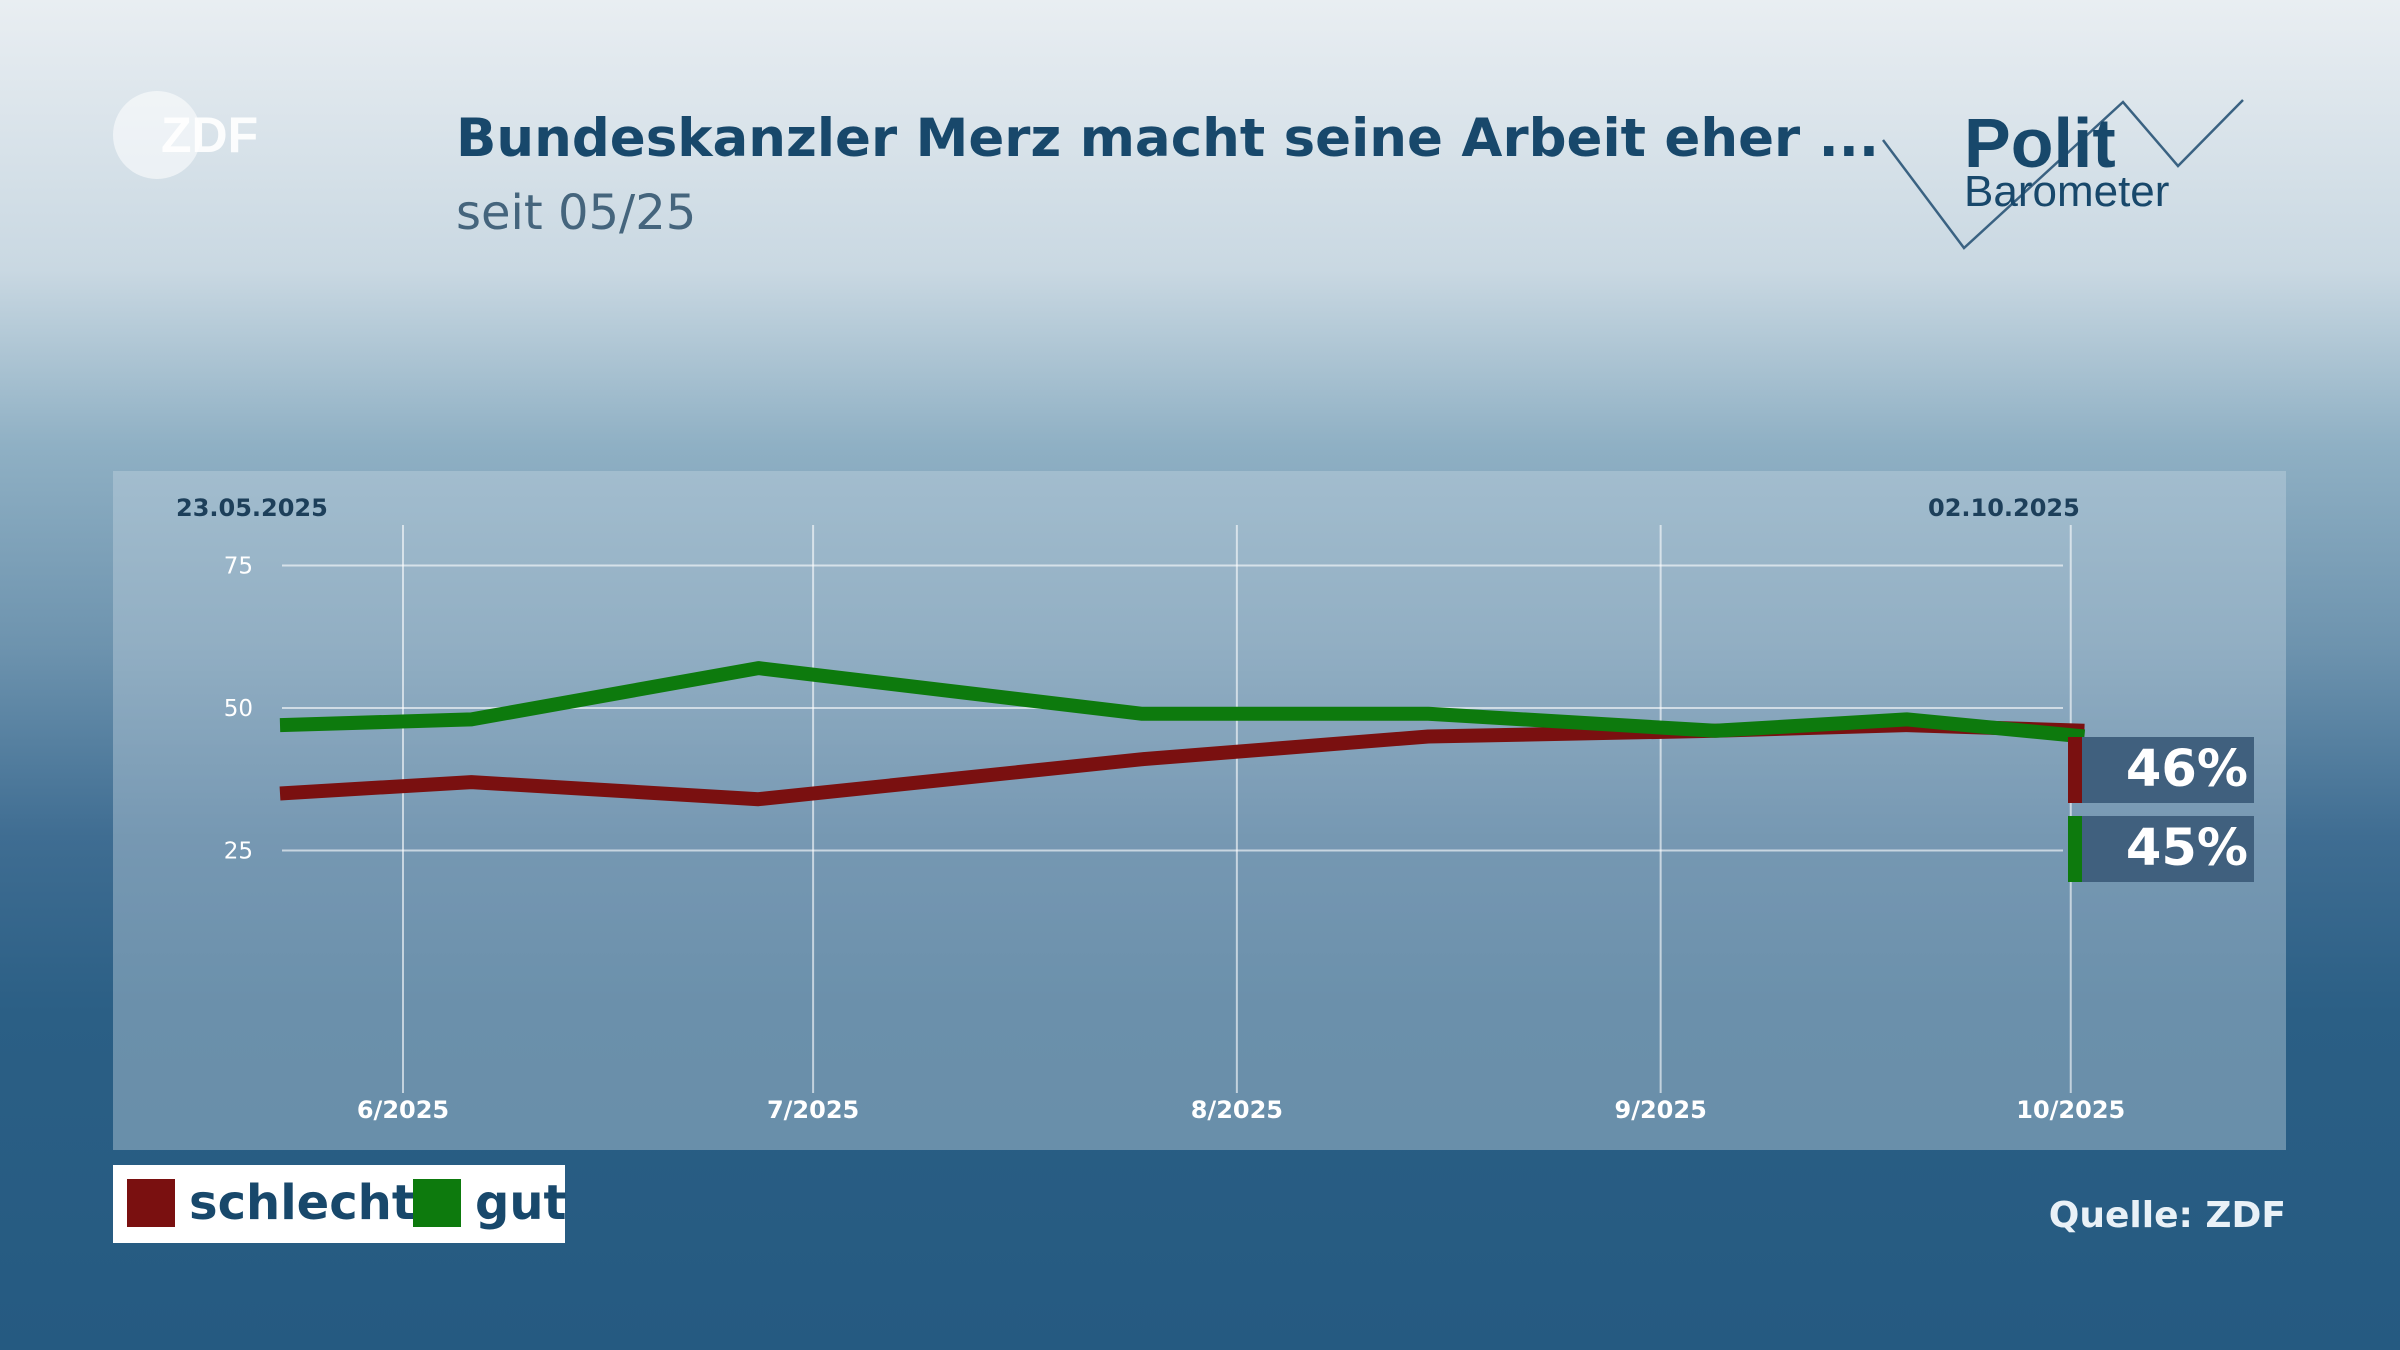 This screenshot has width=2400, height=1350. Describe the element at coordinates (2186, 769) in the screenshot. I see `value-label-schlecht: 46%` at that location.